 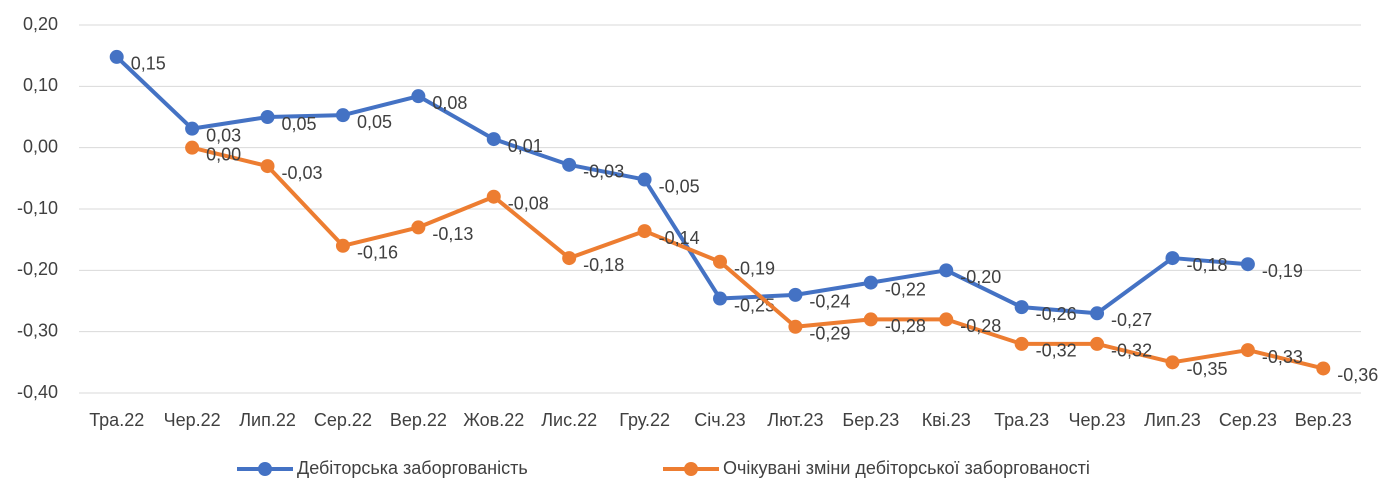 I want to click on x-tick-label: Жов.22, so click(x=493, y=420).